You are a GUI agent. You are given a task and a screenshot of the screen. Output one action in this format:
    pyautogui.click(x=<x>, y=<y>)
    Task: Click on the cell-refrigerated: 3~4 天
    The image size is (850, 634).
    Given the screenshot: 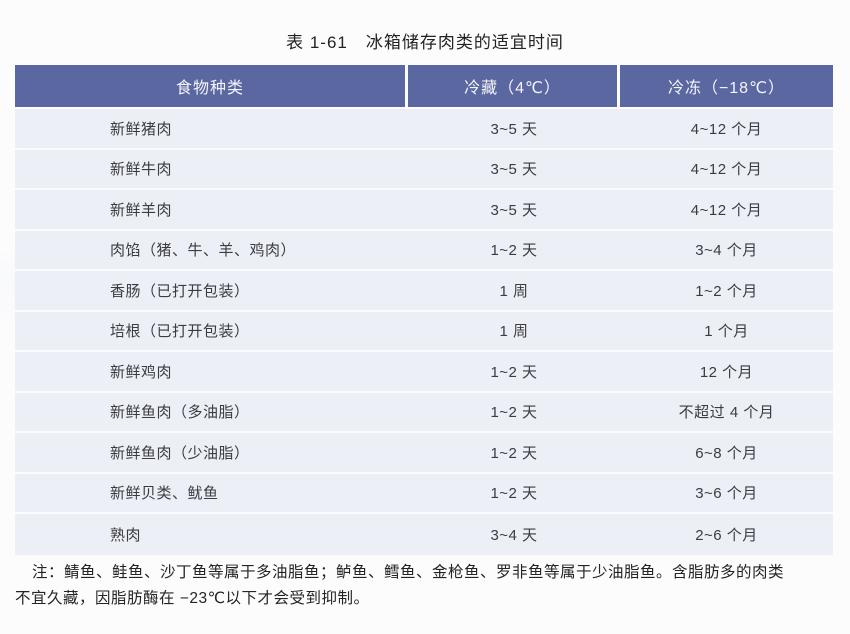 What is the action you would take?
    pyautogui.click(x=514, y=535)
    